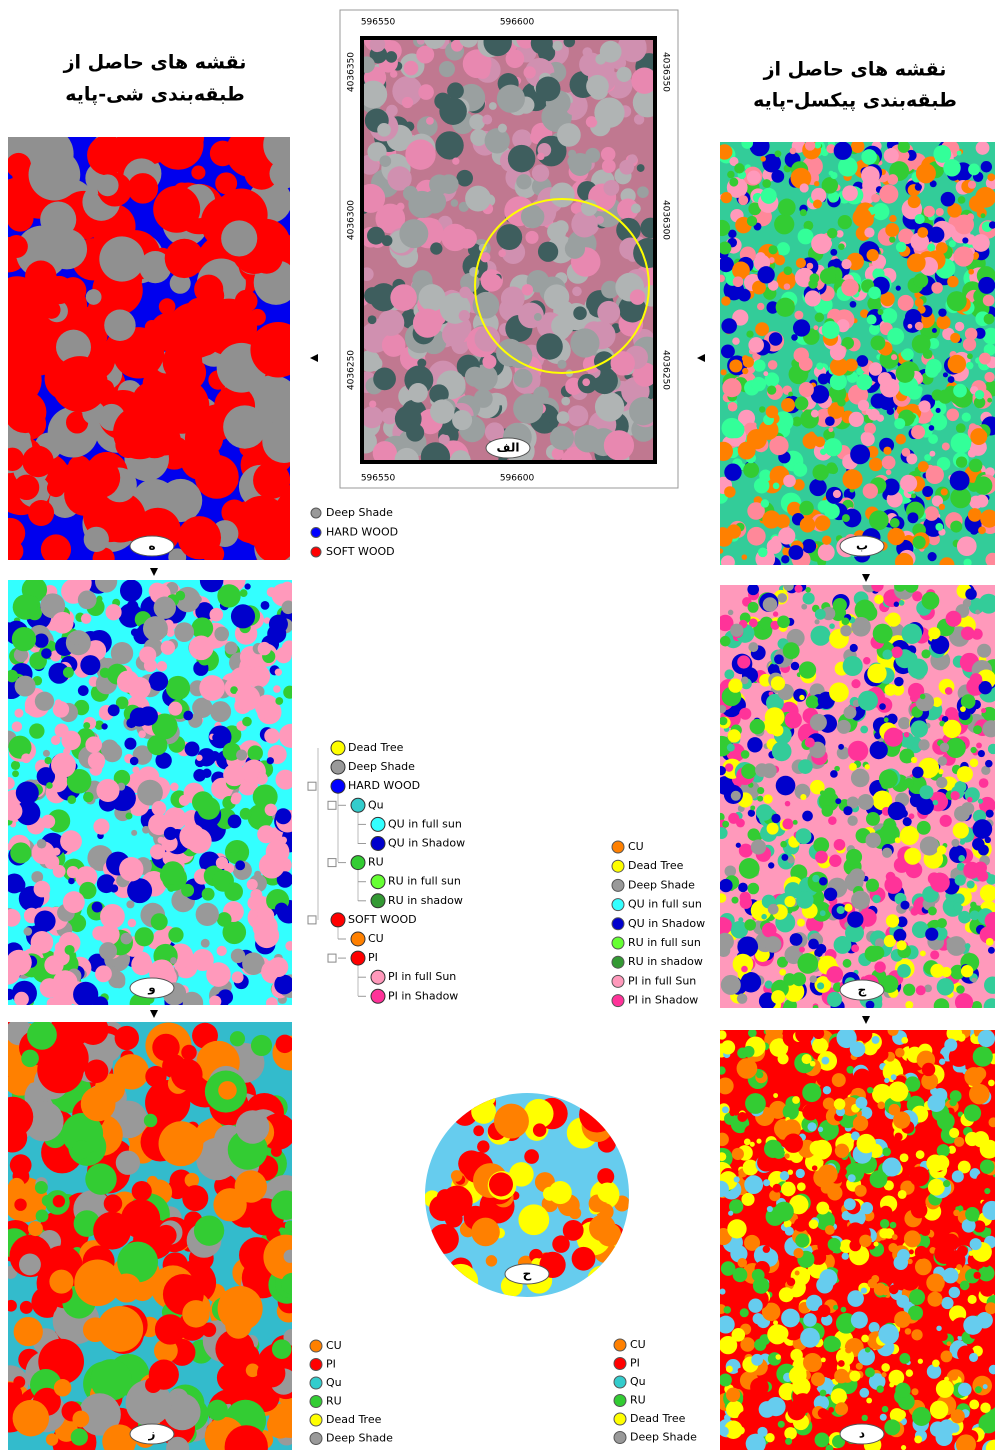 The image size is (995, 1450). What do you see at coordinates (508, 250) in the screenshot?
I see `image-border` at bounding box center [508, 250].